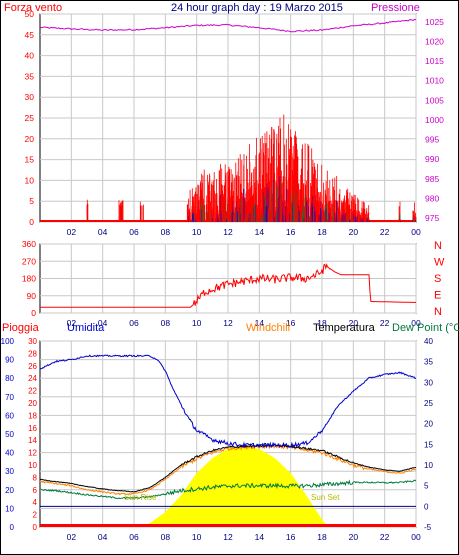 Image resolution: width=459 pixels, height=555 pixels. Describe the element at coordinates (30, 118) in the screenshot. I see `wind-y-tick-label: 25` at that location.